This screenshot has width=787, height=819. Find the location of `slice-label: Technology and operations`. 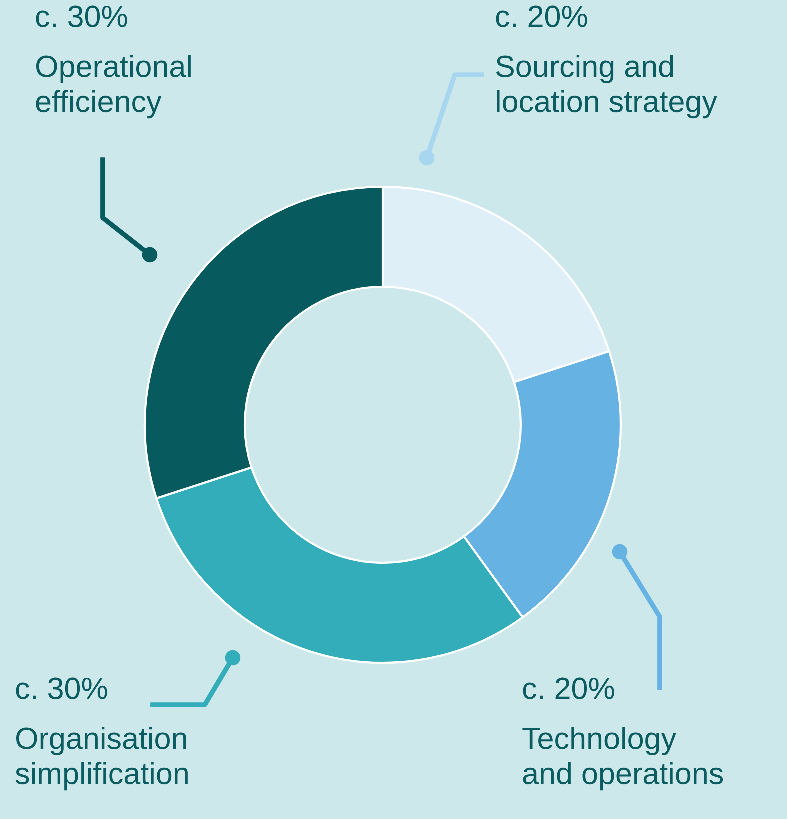

slice-label: Technology and operations is located at coordinates (623, 759).